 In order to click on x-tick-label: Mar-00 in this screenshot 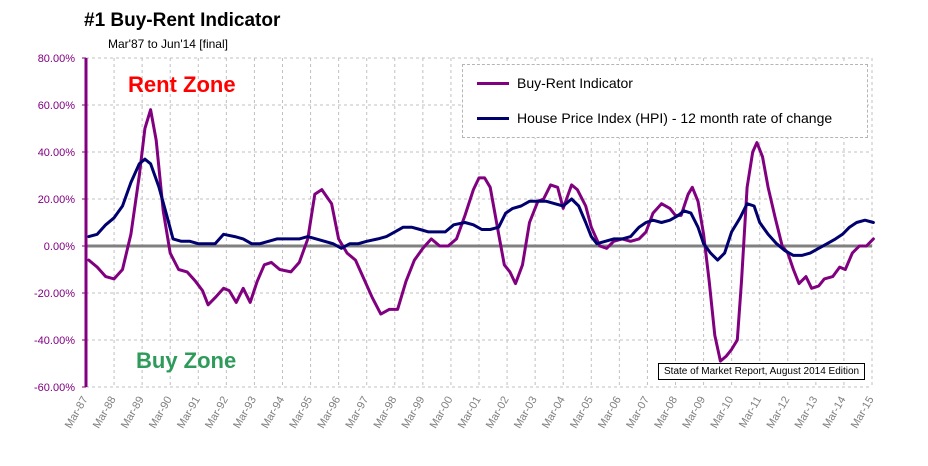, I will do `click(442, 413)`.